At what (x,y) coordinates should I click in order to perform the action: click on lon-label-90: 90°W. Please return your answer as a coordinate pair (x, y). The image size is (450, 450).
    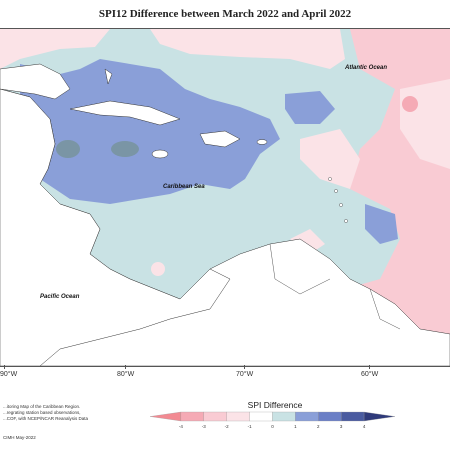
    Looking at the image, I should click on (9, 374).